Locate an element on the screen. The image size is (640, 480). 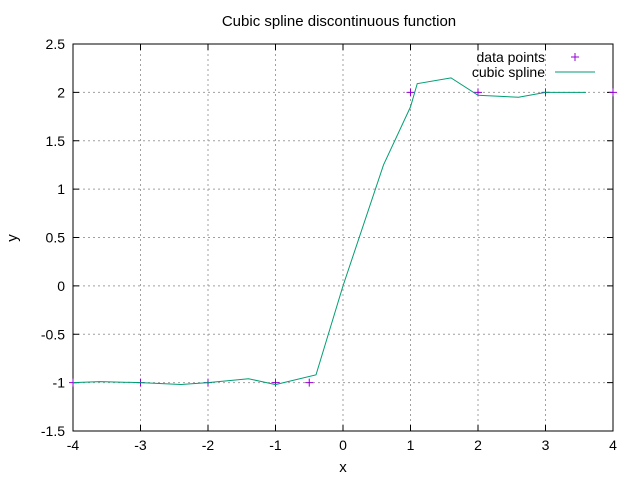
x-axis-label: x is located at coordinates (343, 467).